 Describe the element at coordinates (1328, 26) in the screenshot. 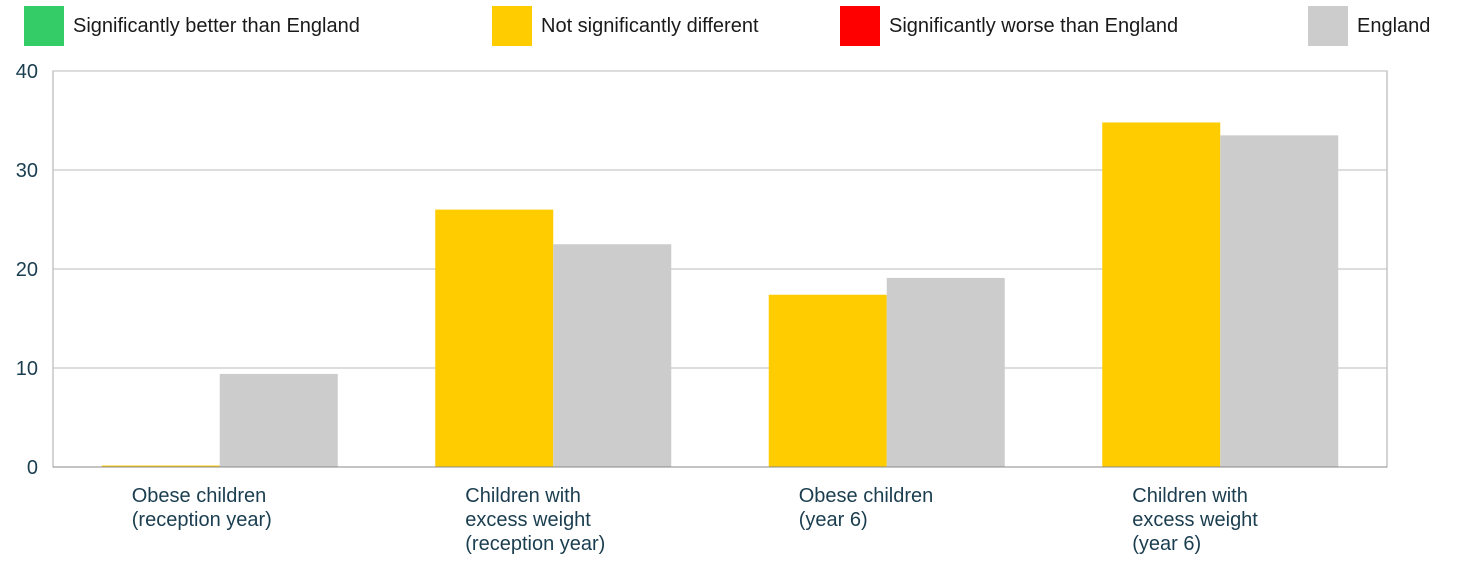

I see `legend-swatch-england` at that location.